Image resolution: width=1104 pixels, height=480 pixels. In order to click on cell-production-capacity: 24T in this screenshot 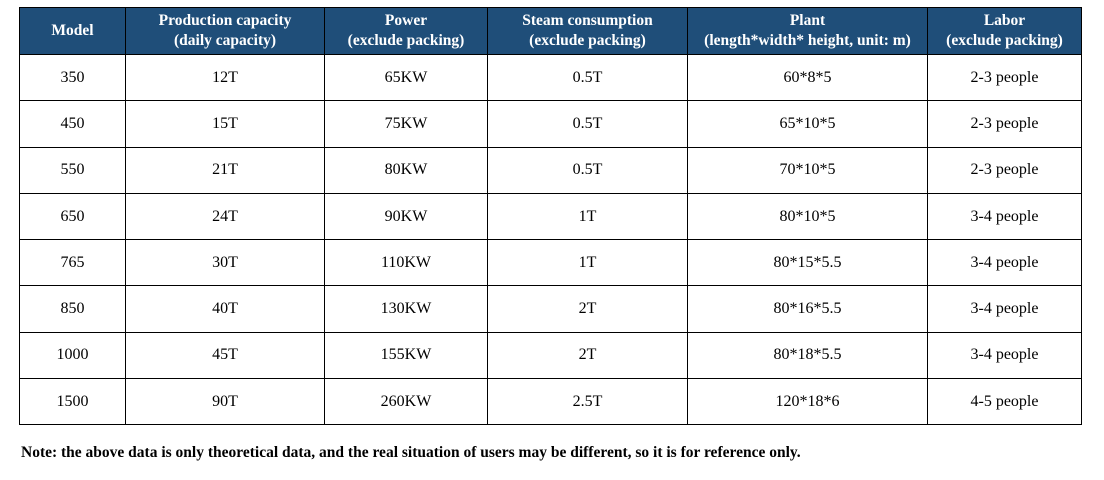, I will do `click(225, 216)`.